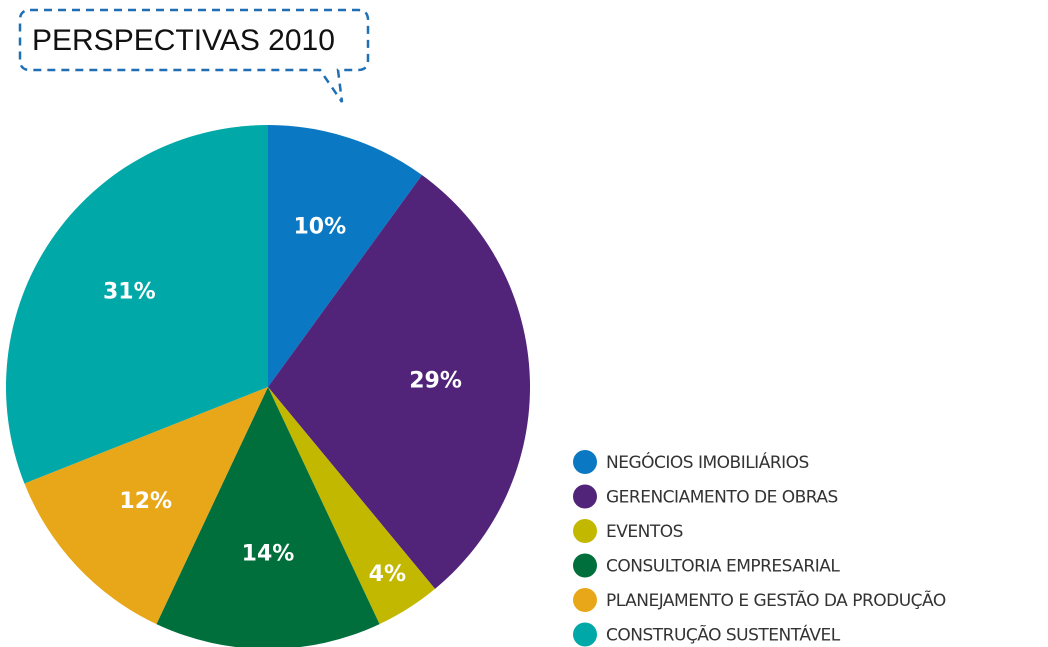 Image resolution: width=1048 pixels, height=647 pixels. What do you see at coordinates (723, 635) in the screenshot?
I see `legend-label: CONSTRUÇÃO SUSTENTÁVEL` at bounding box center [723, 635].